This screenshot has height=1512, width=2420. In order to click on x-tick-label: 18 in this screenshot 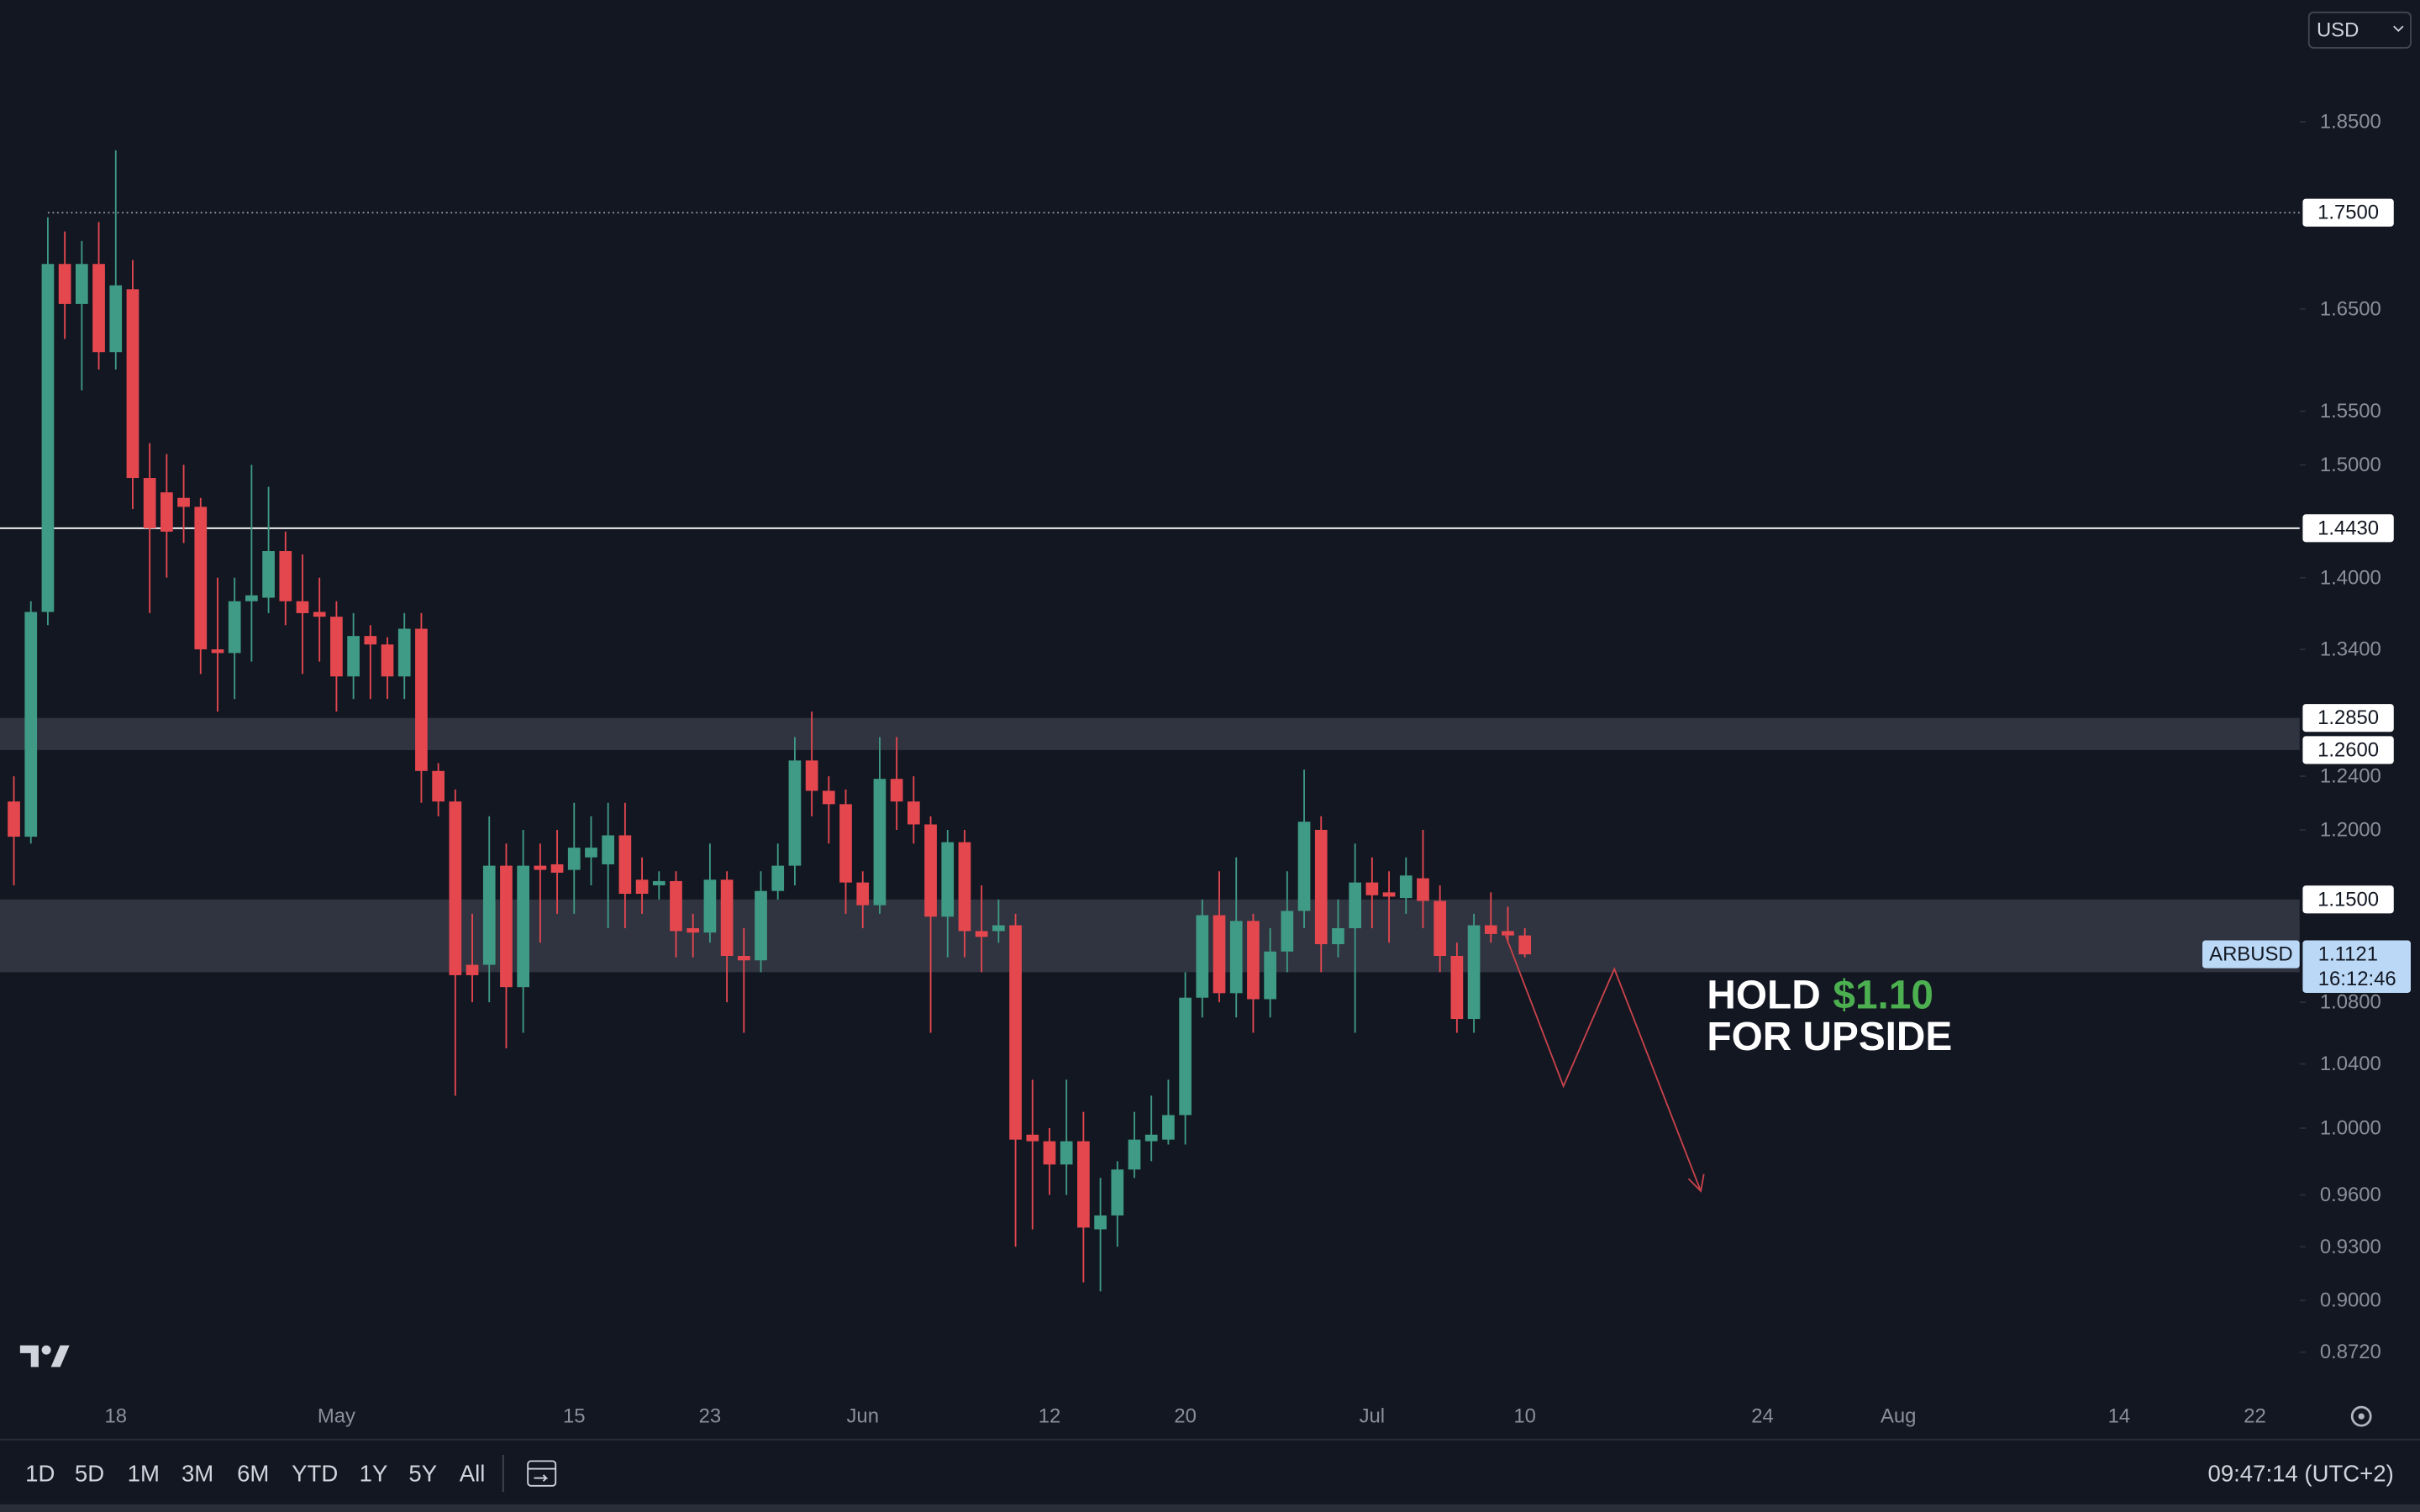, I will do `click(116, 1416)`.